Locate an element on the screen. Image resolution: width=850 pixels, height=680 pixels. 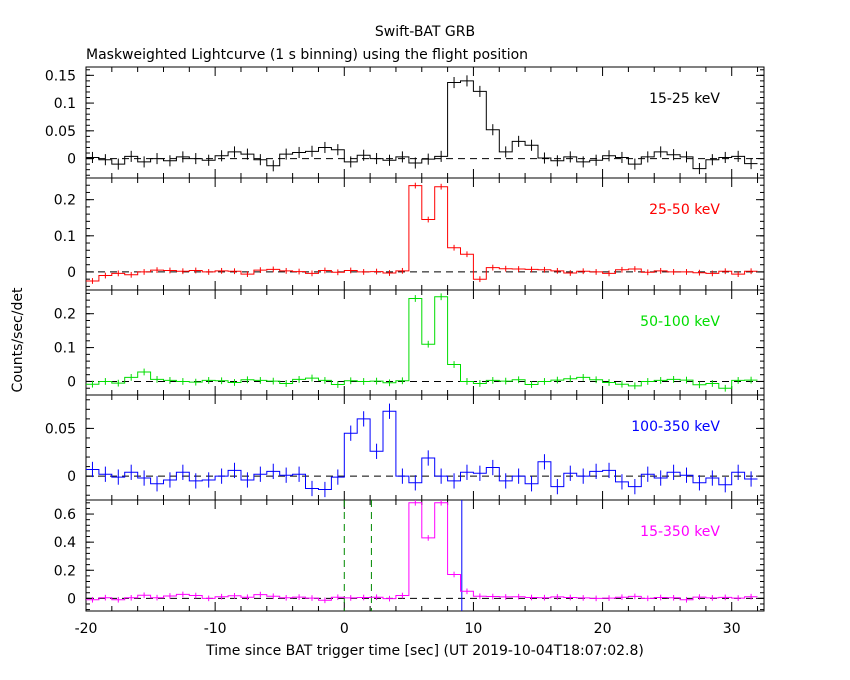
panel-1: 0 0.1 0.2 25-50 keV is located at coordinates (409, 234).